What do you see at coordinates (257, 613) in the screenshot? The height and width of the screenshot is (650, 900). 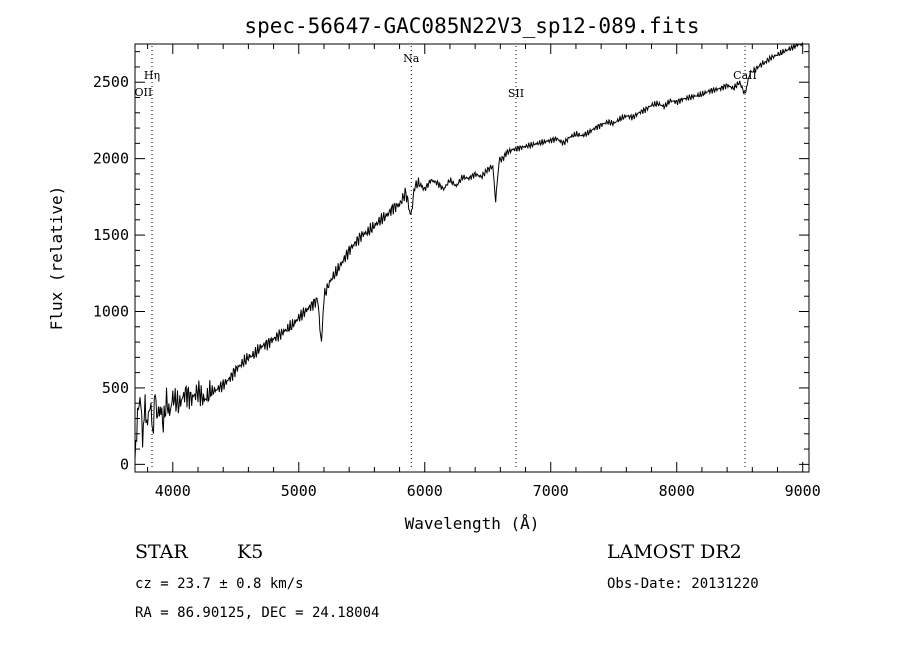 I see `coordinates: RA = 86.90125, DEC = 24.18004` at bounding box center [257, 613].